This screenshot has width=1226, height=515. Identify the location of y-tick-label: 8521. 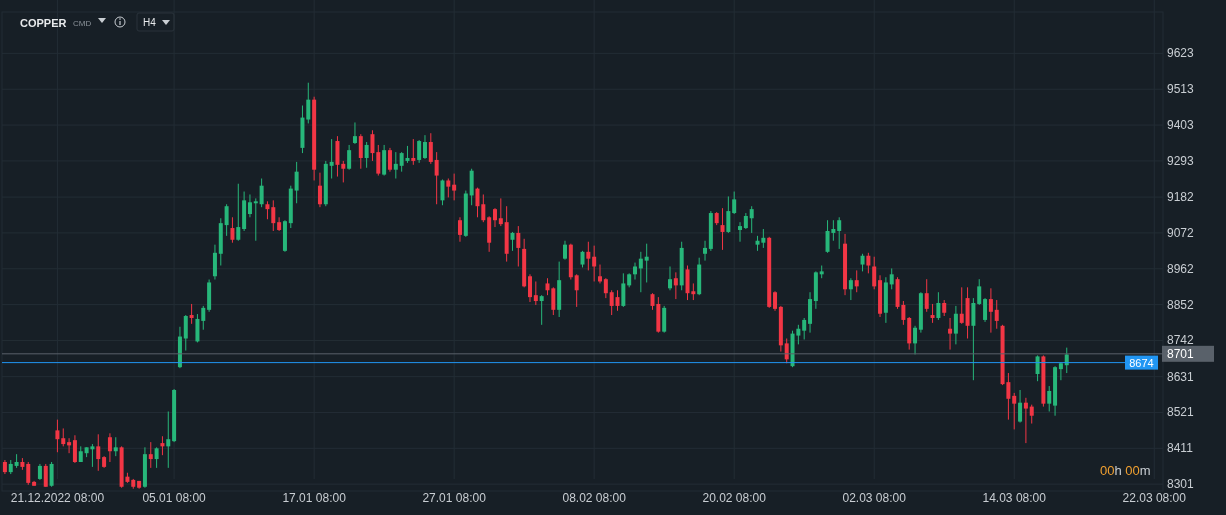
(1181, 412).